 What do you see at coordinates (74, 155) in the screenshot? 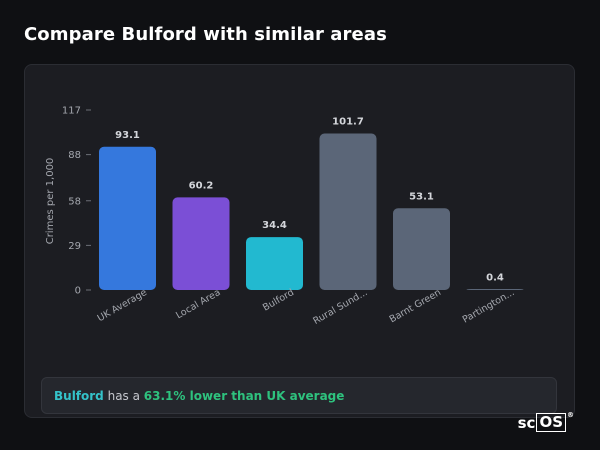
I see `y-tick-label: 88` at bounding box center [74, 155].